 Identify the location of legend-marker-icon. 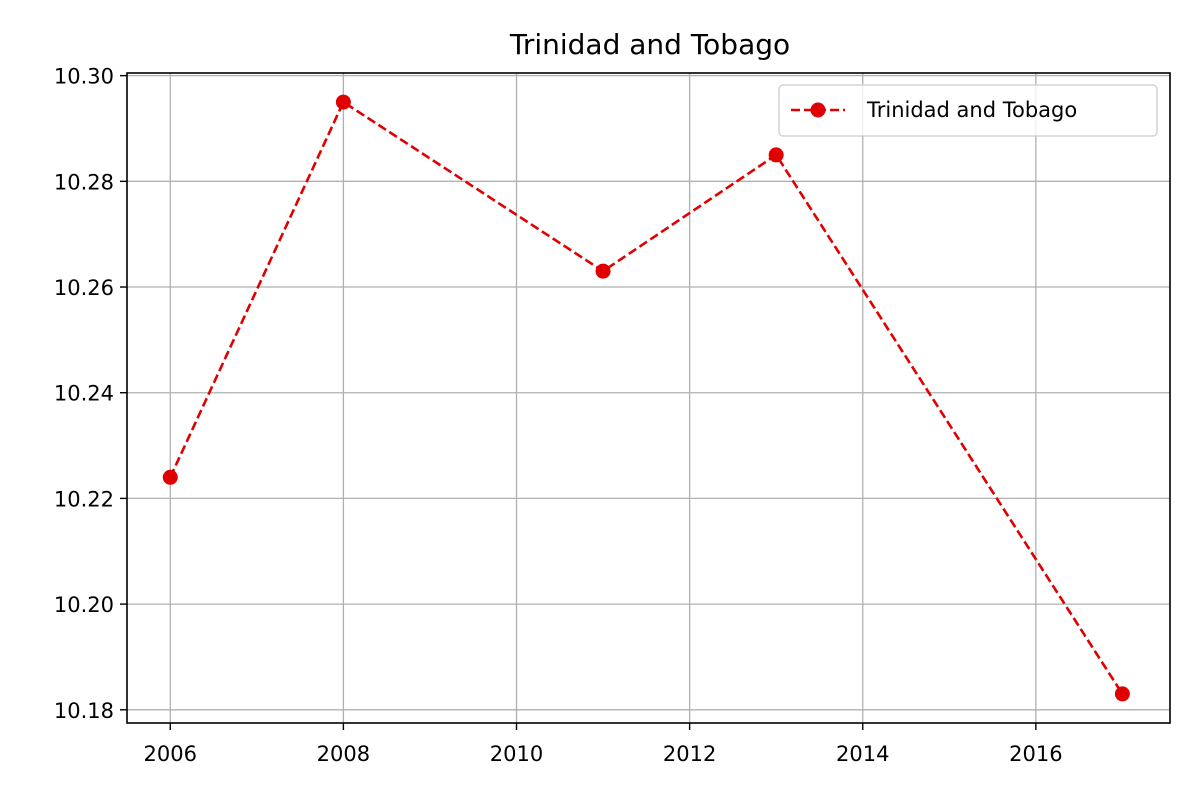
(818, 110).